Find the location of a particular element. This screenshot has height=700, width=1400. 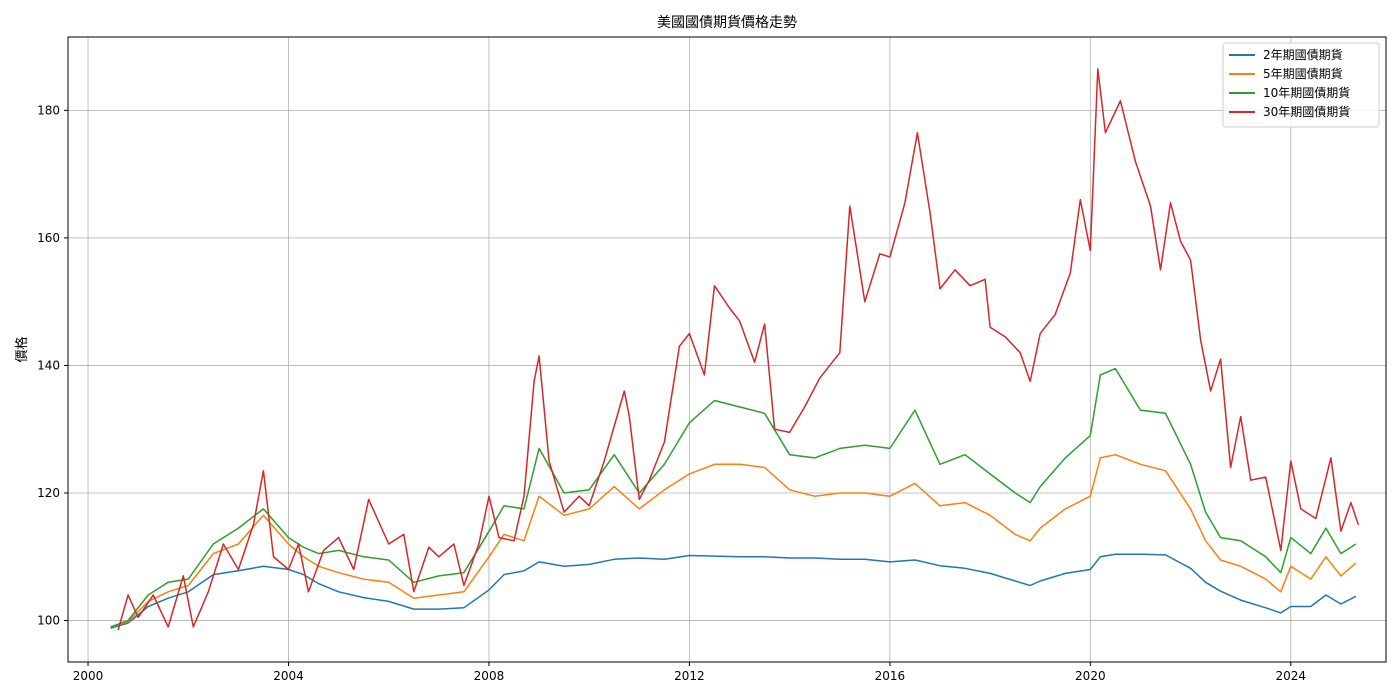

y-axis-ticks: 100 120 140 160 180 is located at coordinates (52, 365).